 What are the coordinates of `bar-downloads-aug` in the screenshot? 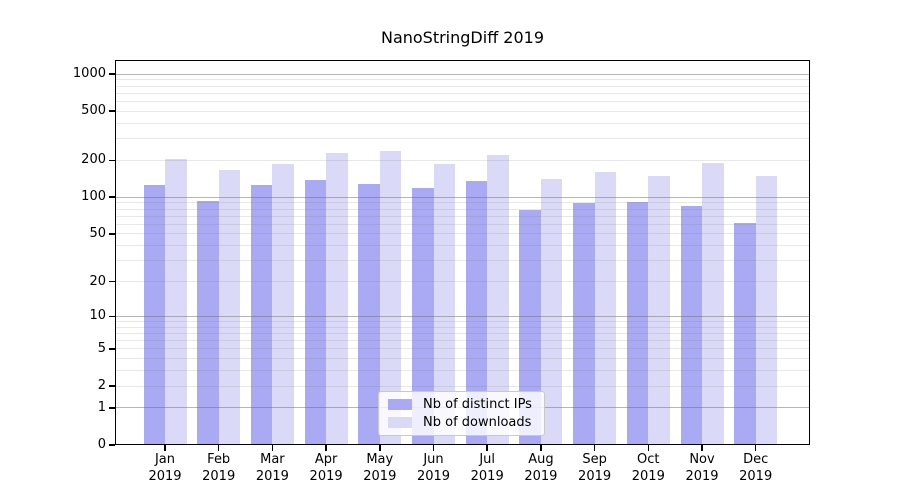 It's located at (551, 311).